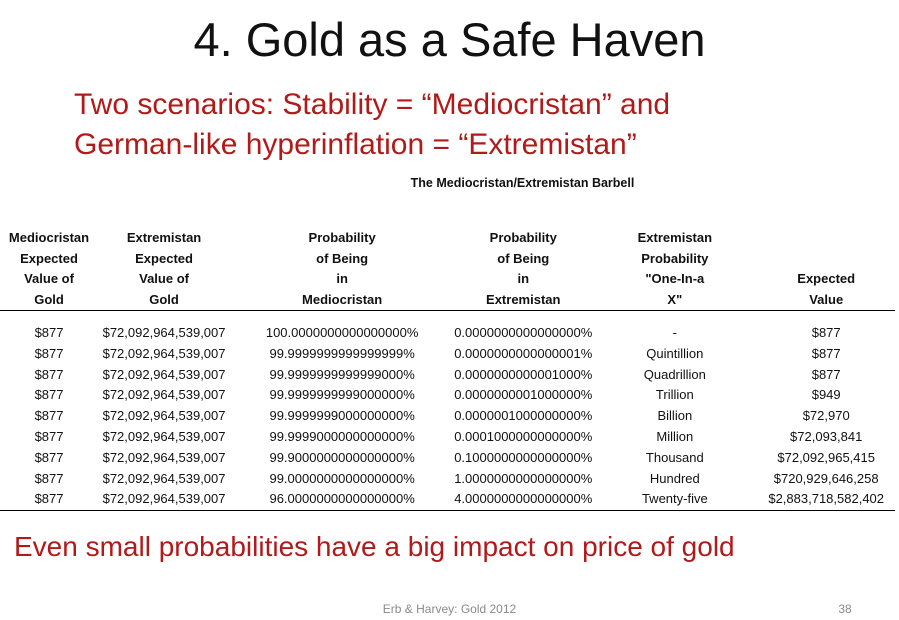  I want to click on table-title: The Mediocristan/Extremistan Barbell, so click(522, 183).